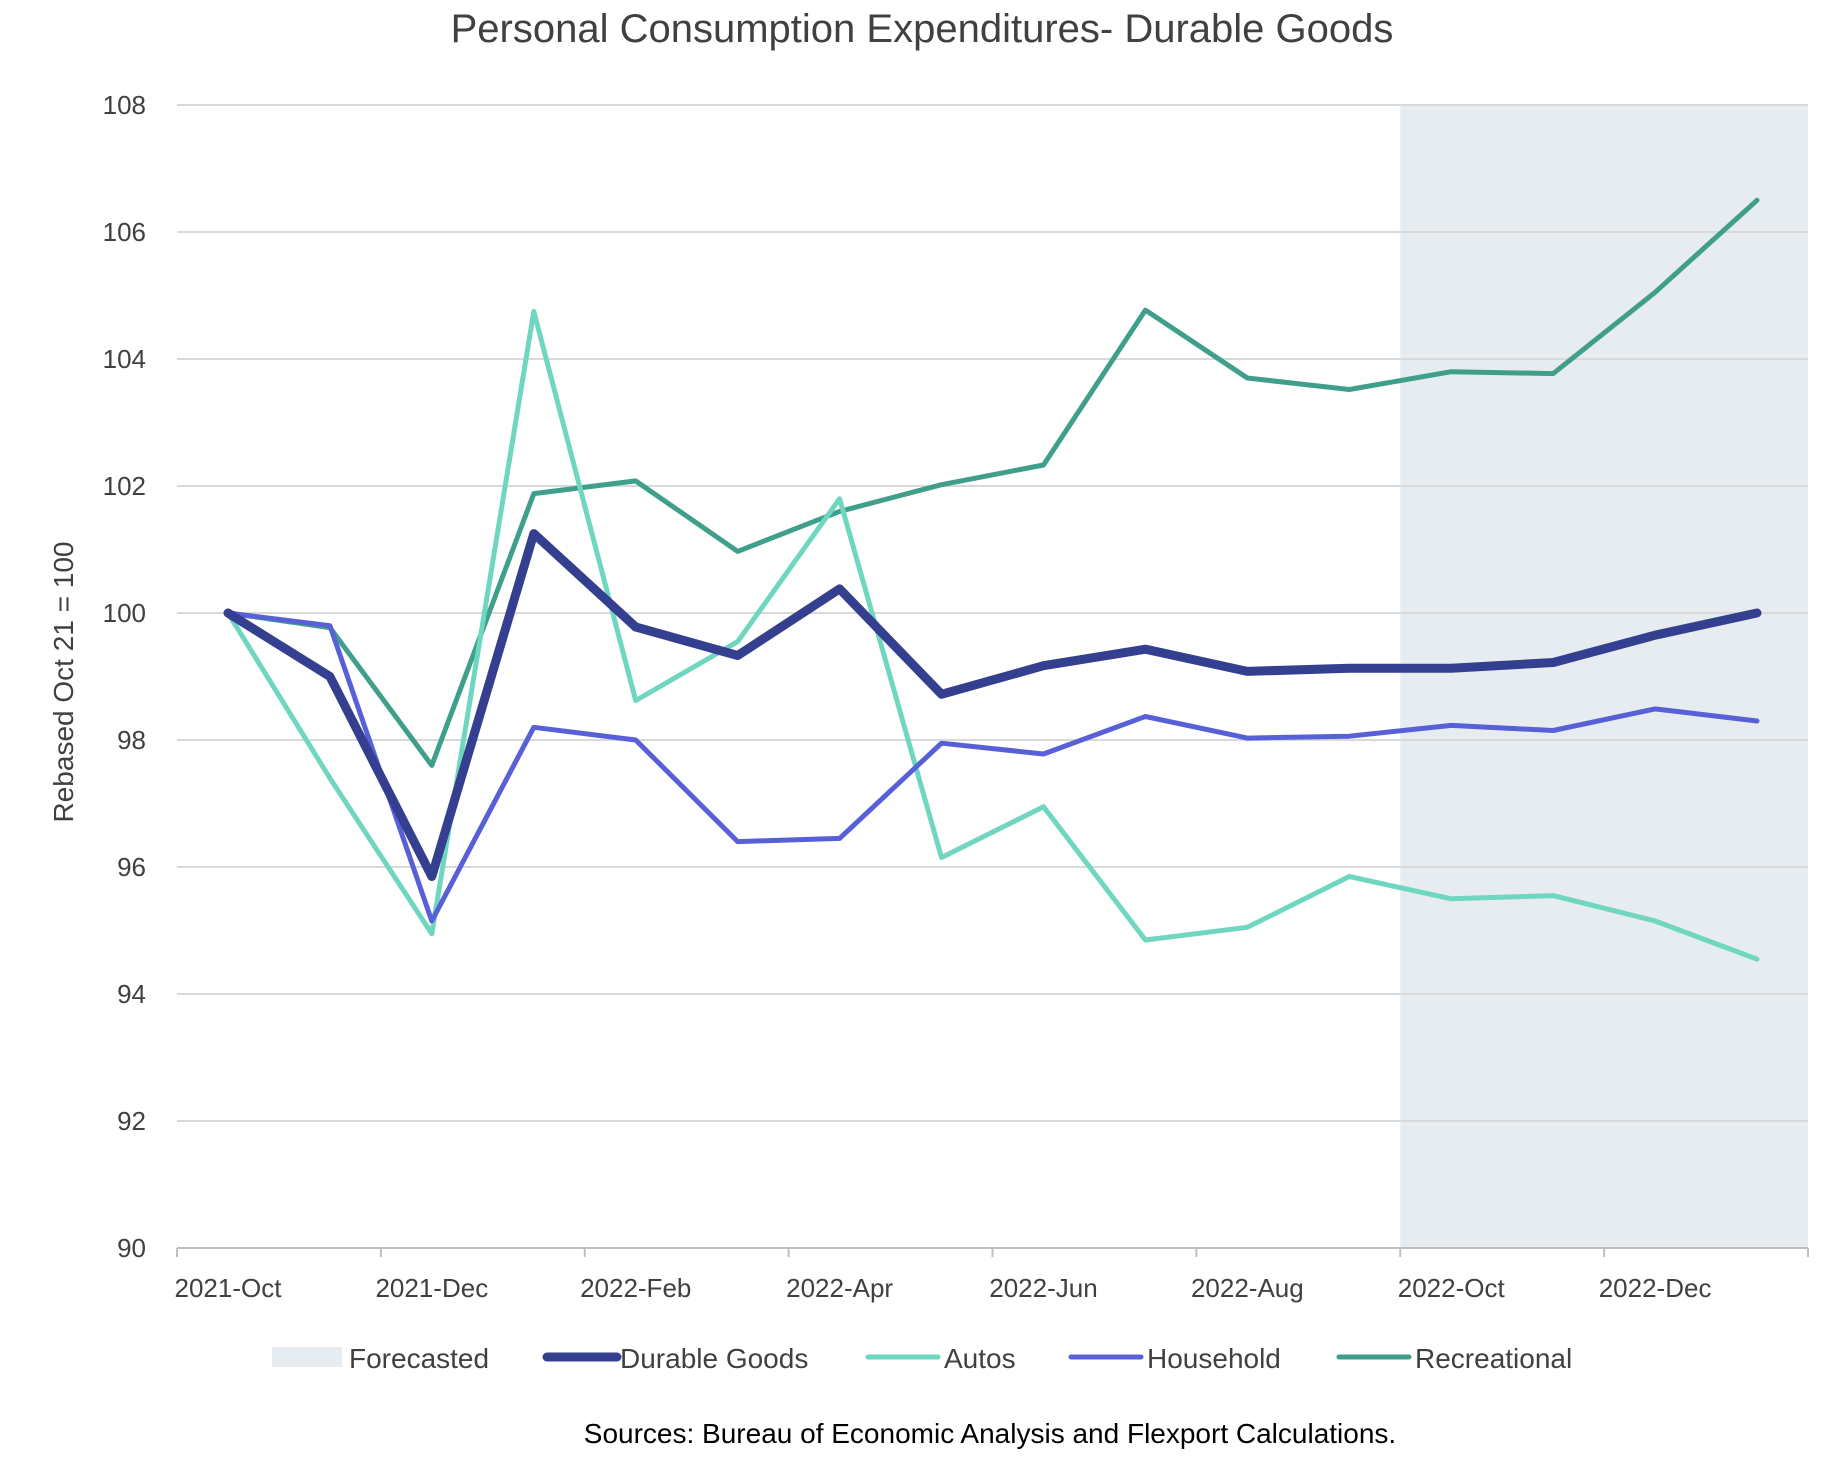  Describe the element at coordinates (980, 1358) in the screenshot. I see `legend-label-autos: Autos` at that location.